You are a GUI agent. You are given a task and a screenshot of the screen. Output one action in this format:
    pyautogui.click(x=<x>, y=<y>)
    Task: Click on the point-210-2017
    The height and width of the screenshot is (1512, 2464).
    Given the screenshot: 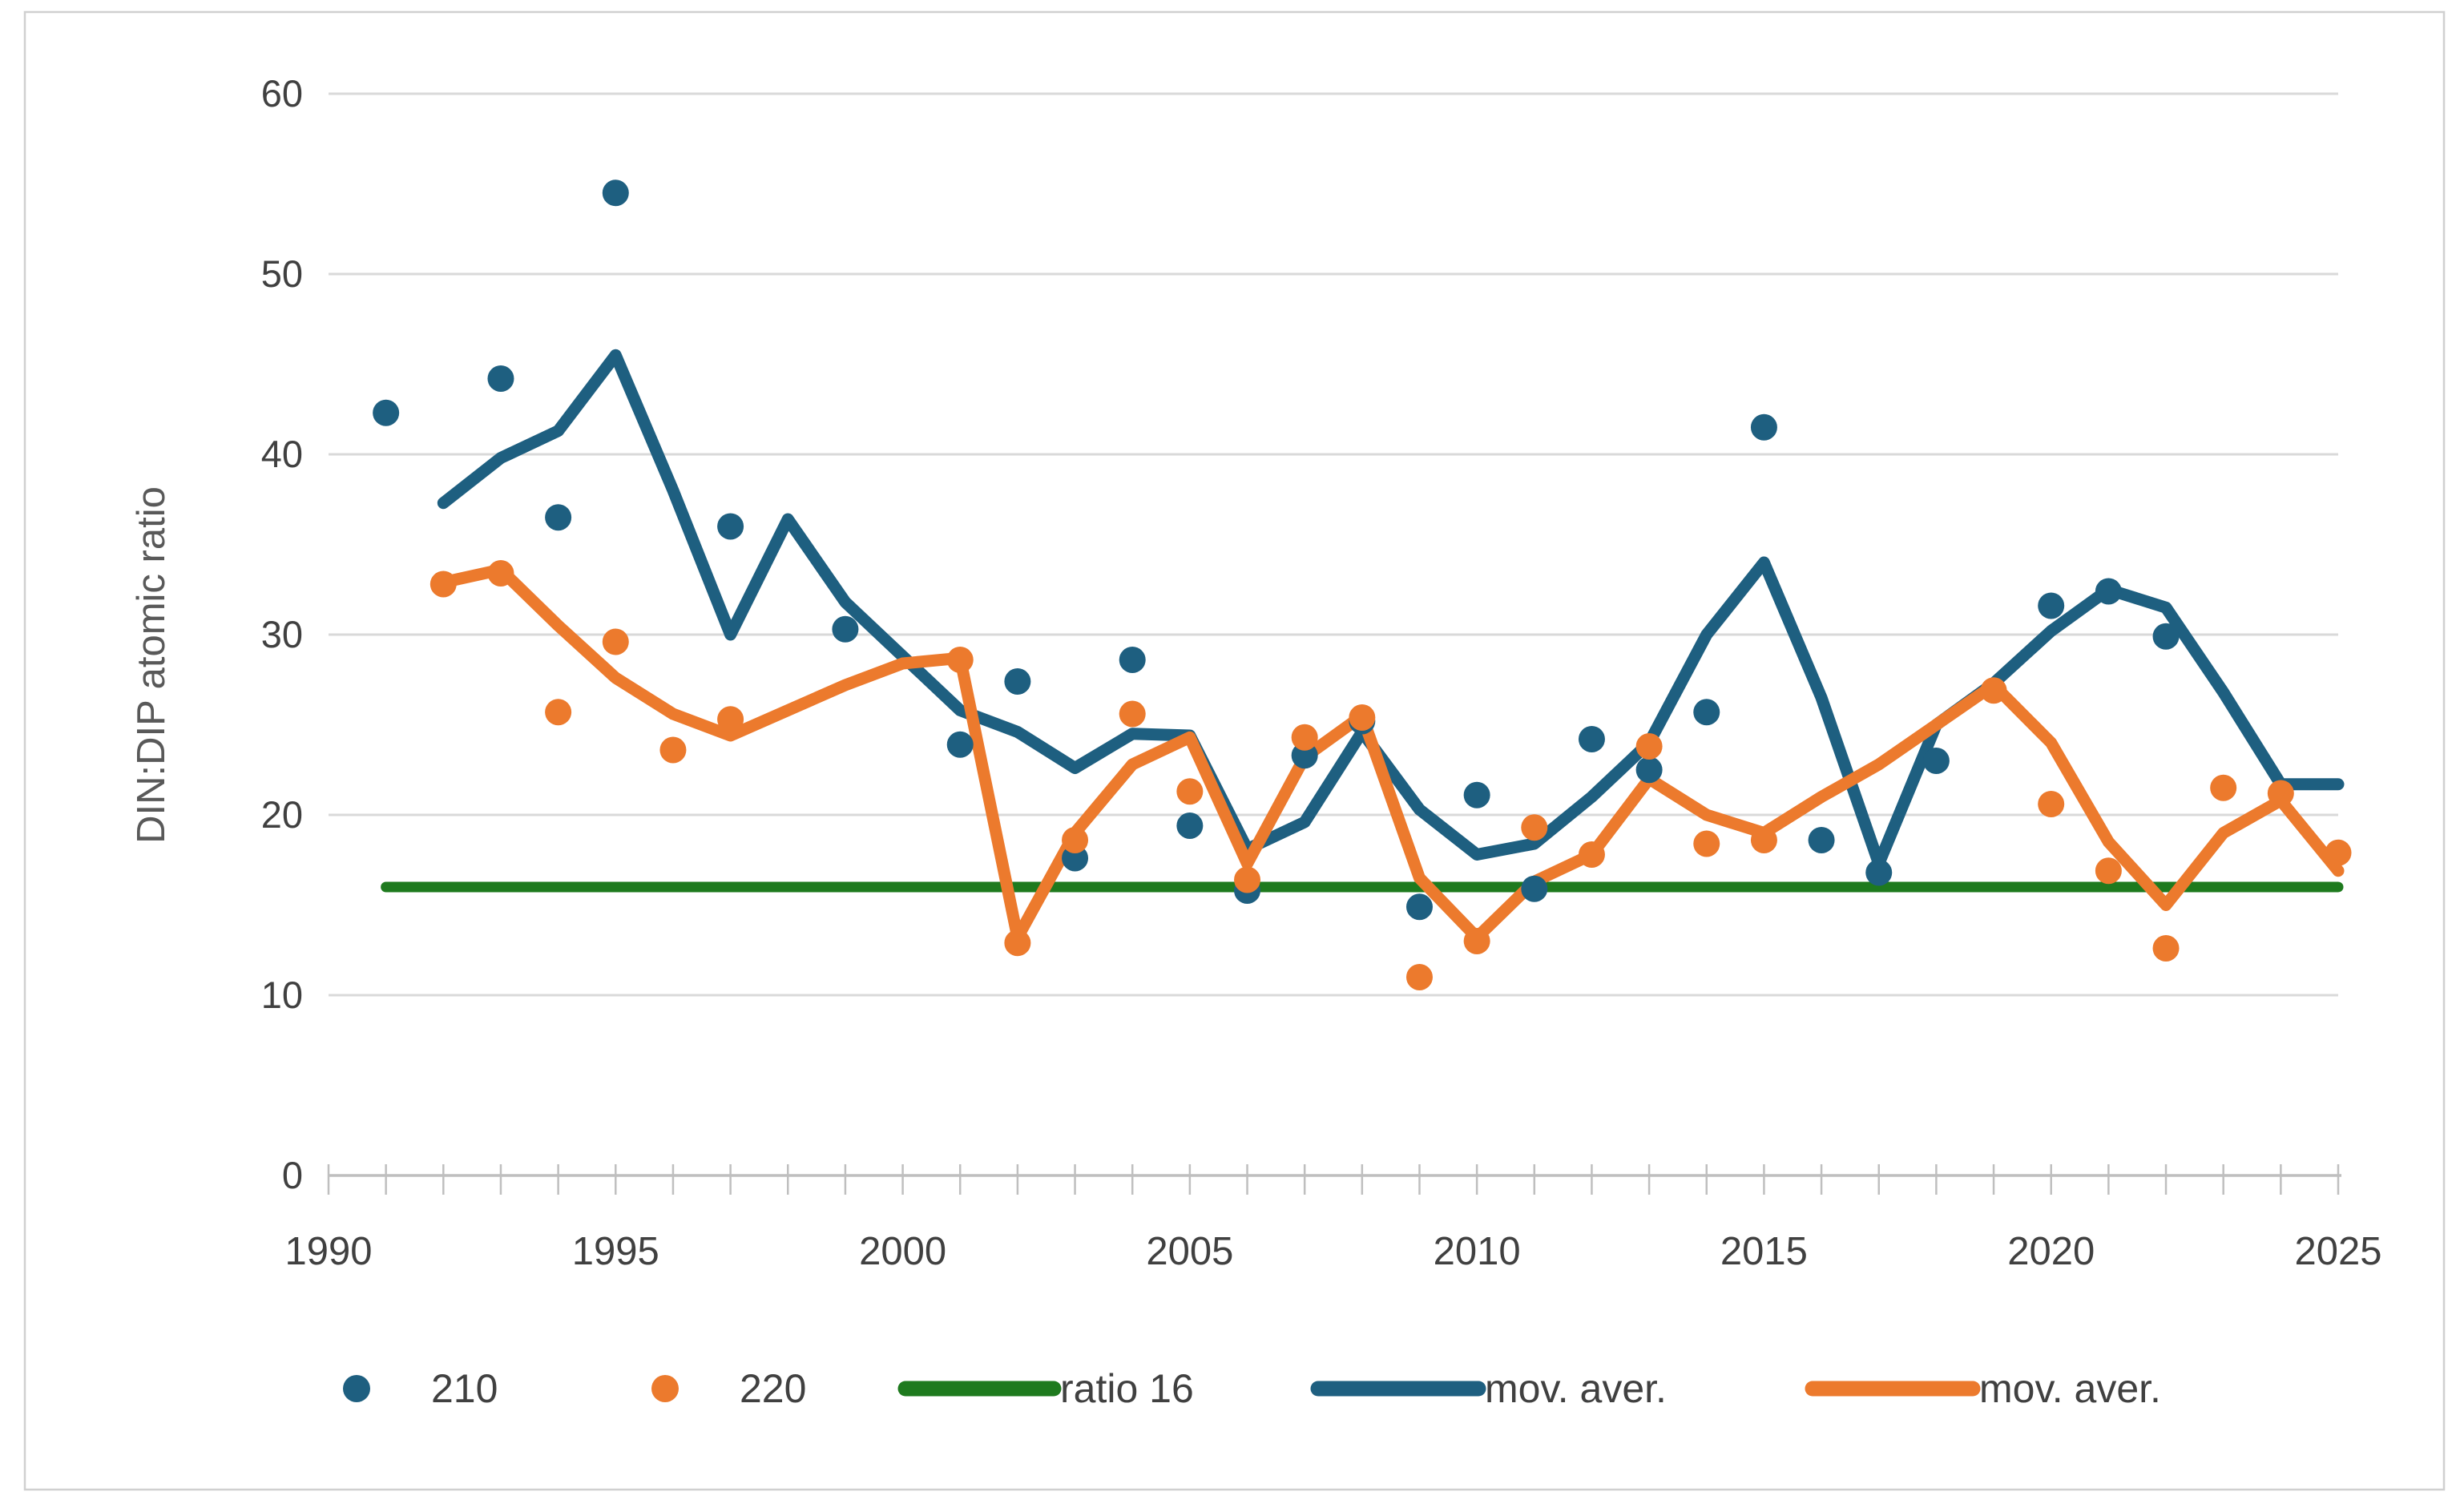 What is the action you would take?
    pyautogui.click(x=1879, y=872)
    